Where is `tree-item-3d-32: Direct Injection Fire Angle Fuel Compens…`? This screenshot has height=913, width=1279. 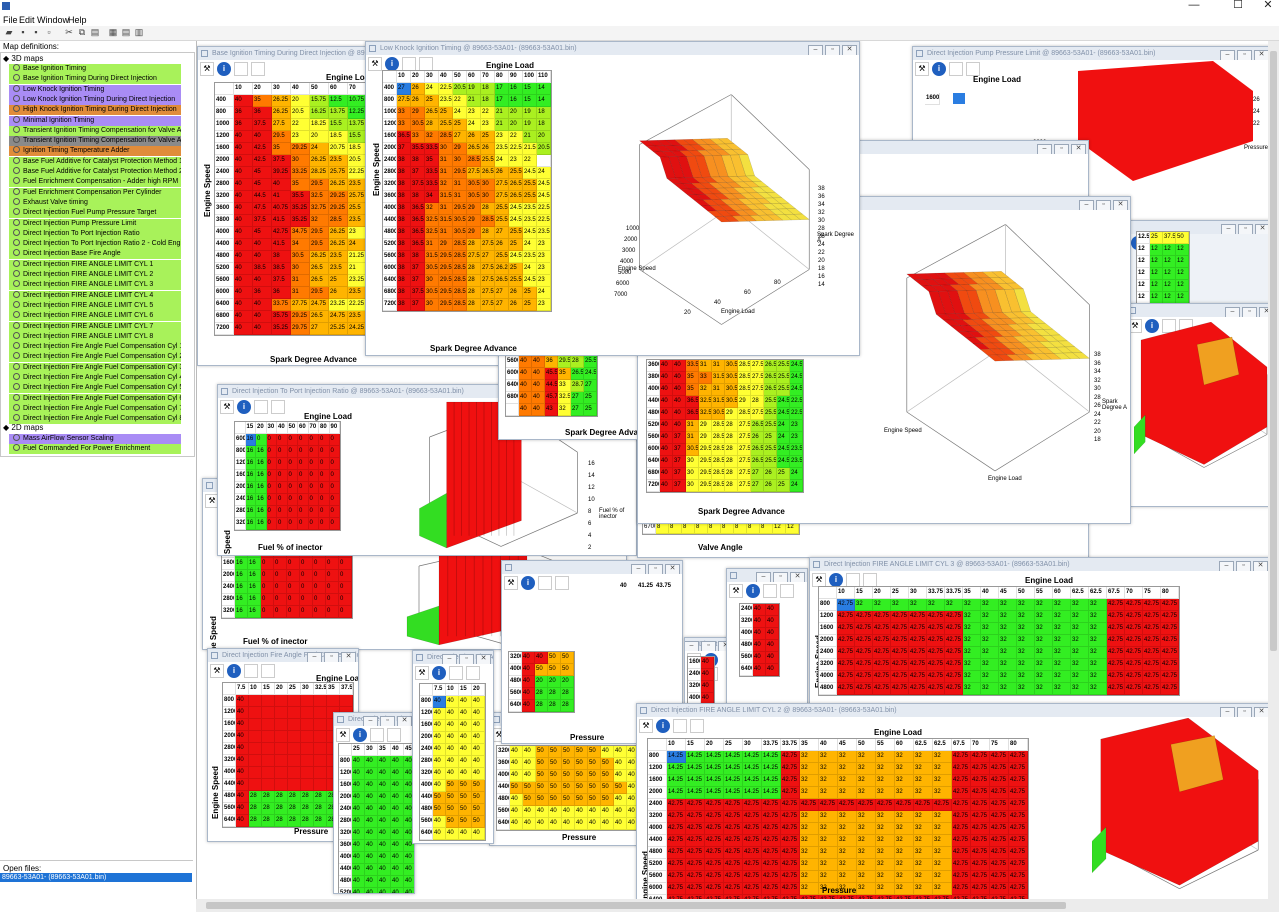
tree-item-3d-32: Direct Injection Fire Angle Fuel Compens… is located at coordinates (95, 388).